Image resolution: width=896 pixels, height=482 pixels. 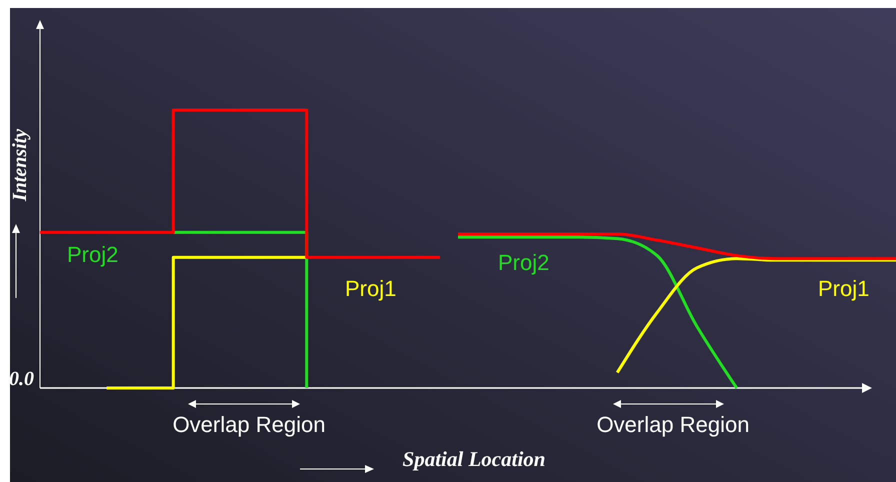 What do you see at coordinates (92, 254) in the screenshot?
I see `text: Proj2` at bounding box center [92, 254].